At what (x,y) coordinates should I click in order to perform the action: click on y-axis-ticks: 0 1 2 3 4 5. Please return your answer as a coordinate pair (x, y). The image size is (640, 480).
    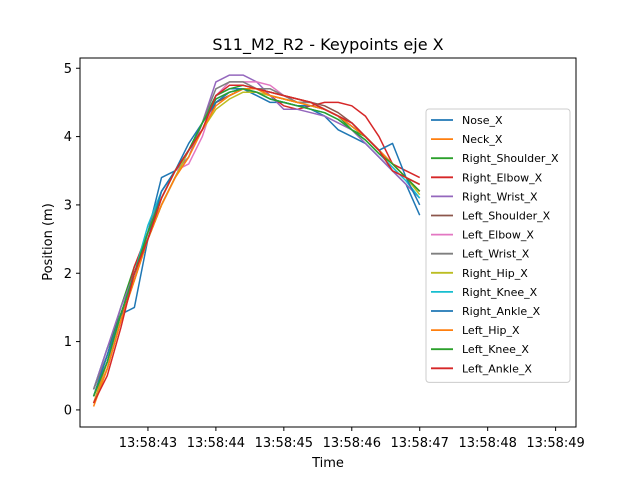
    Looking at the image, I should click on (72, 240).